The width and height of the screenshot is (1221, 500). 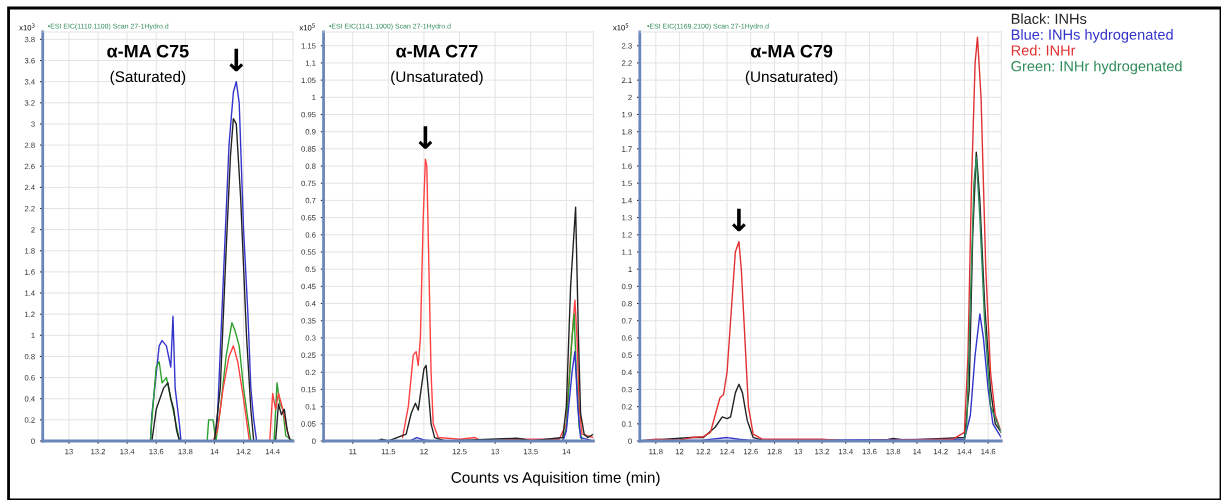 I want to click on text: α-MA C79, so click(x=791, y=51).